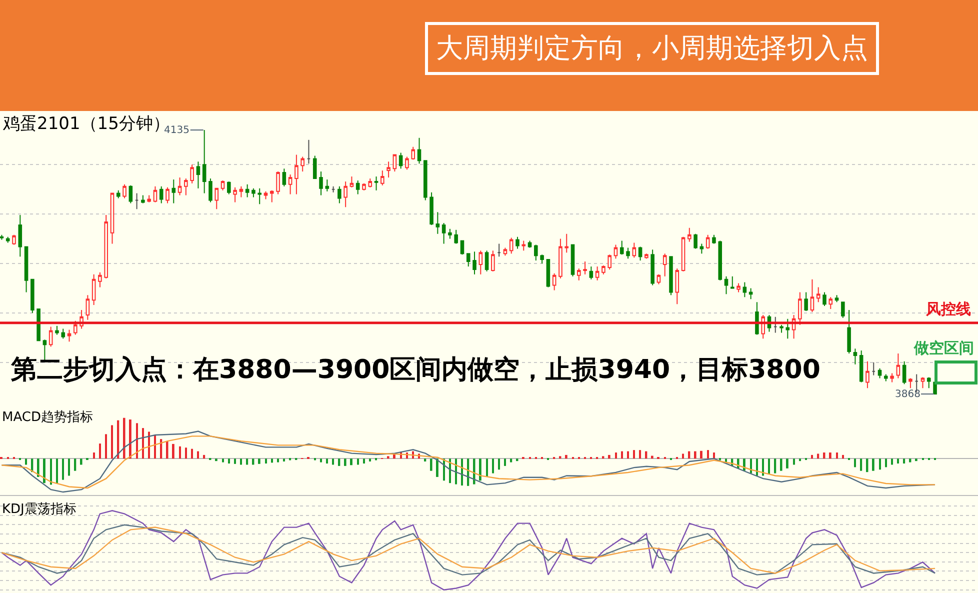  I want to click on annotation: 第二步切入点：在3880—3900区间内做空，止损3940，目标3800, so click(415, 370).